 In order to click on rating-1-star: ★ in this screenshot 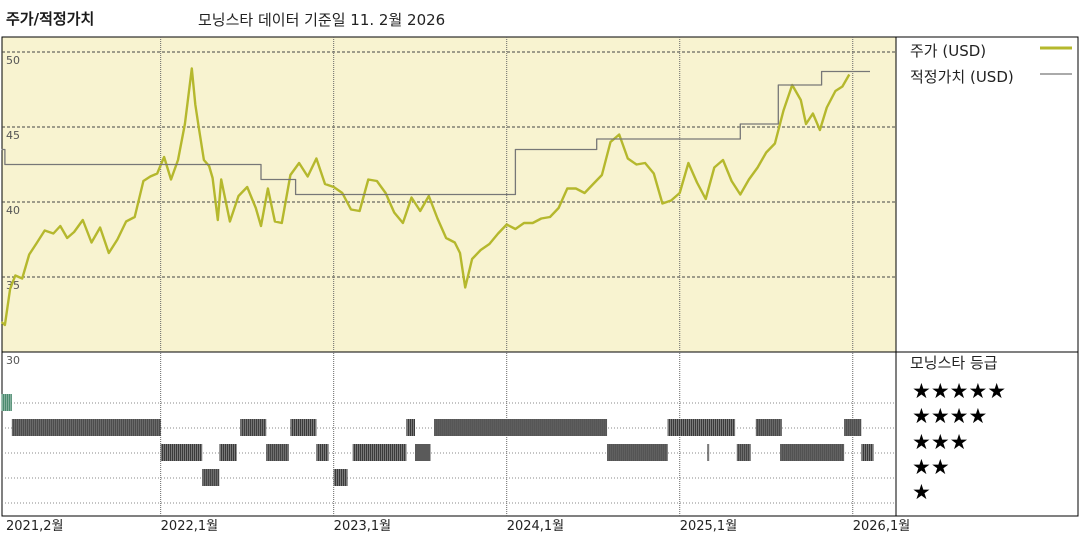, I will do `click(921, 492)`.